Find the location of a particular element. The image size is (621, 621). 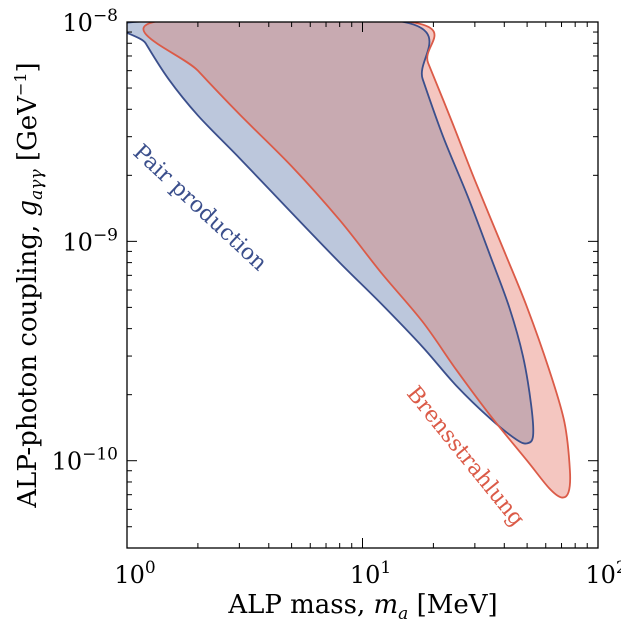

x-tick-label-exponent: 1 is located at coordinates (385, 568).